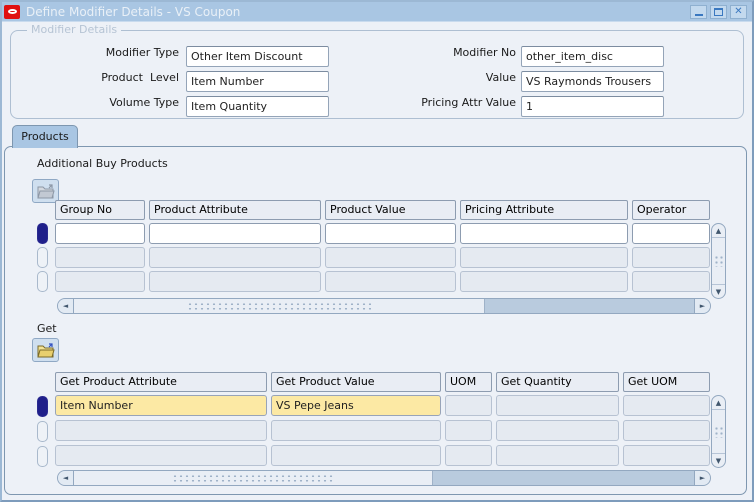  Describe the element at coordinates (356, 382) in the screenshot. I see `column-header: Get Product Value` at that location.